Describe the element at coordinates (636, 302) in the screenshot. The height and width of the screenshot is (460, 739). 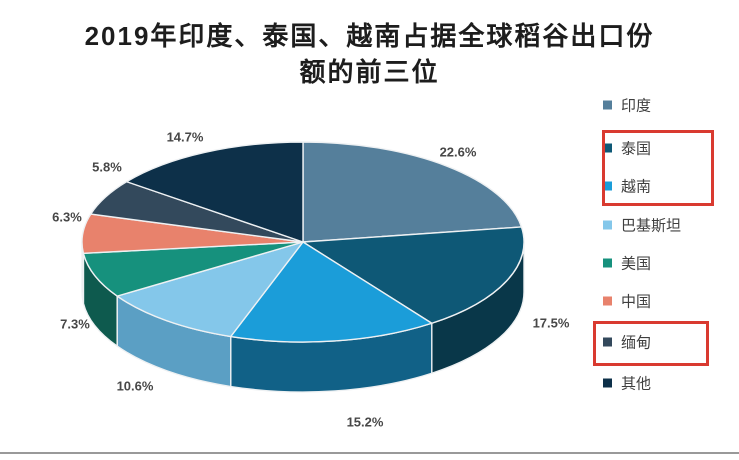
I see `legend-label: 中国` at that location.